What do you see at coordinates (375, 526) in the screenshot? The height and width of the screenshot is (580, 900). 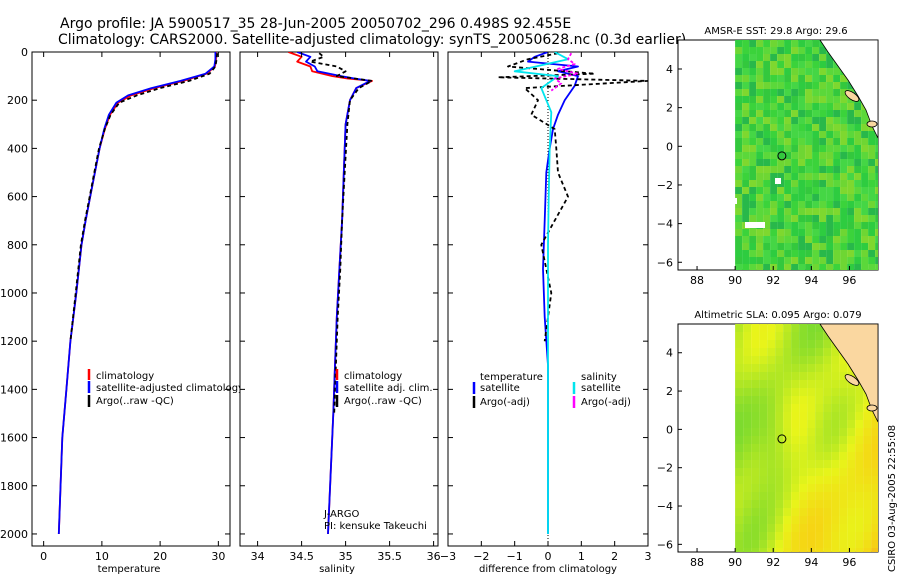 I see `principal-investigator-label: PI: kensuke Takeuchi` at bounding box center [375, 526].